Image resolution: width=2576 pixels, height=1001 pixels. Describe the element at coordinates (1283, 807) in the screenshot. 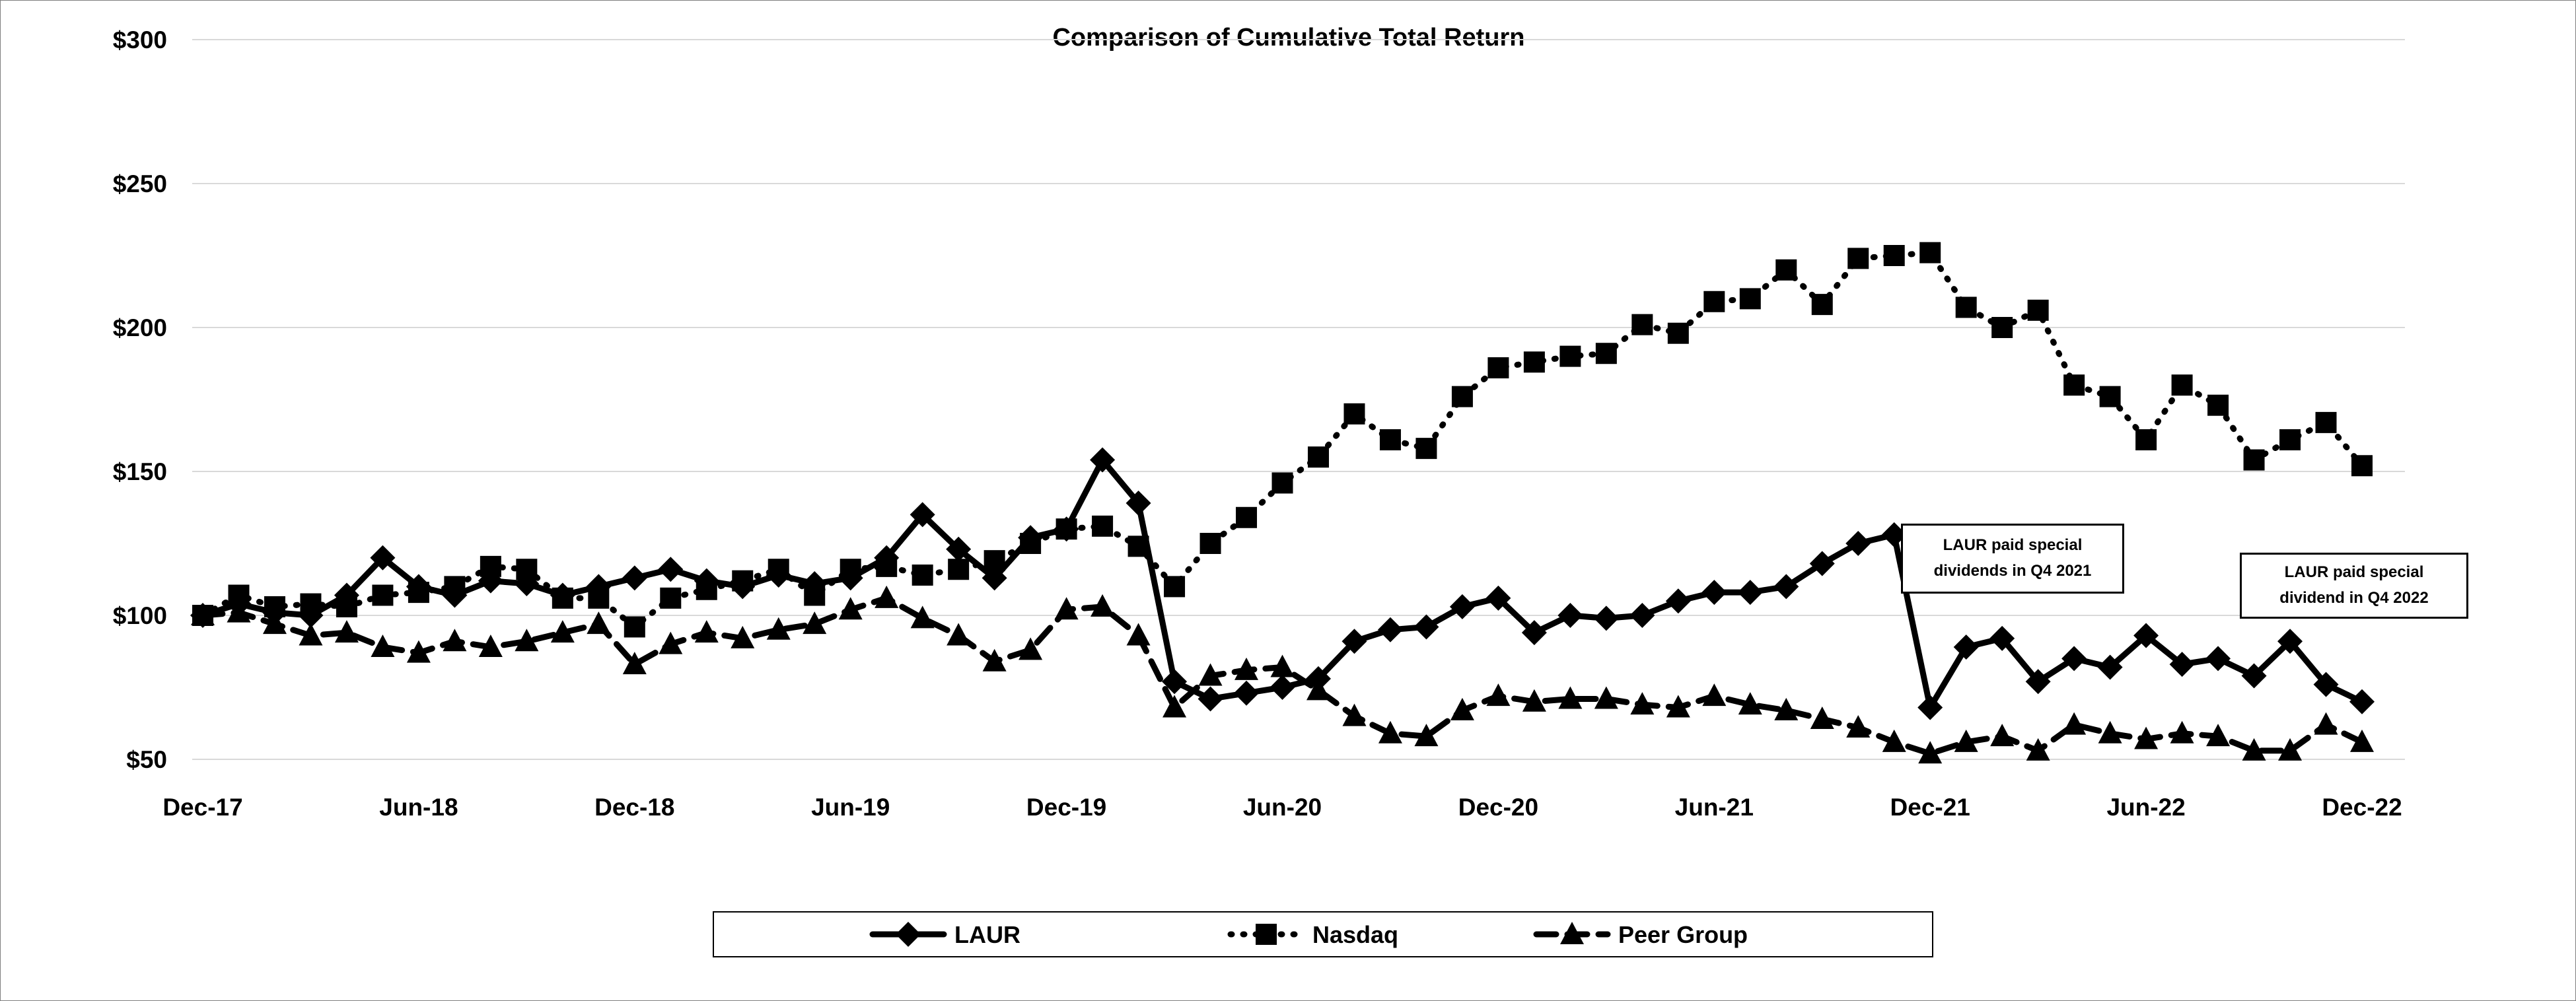

I see `x-axis-tick-label: Jun-20` at that location.